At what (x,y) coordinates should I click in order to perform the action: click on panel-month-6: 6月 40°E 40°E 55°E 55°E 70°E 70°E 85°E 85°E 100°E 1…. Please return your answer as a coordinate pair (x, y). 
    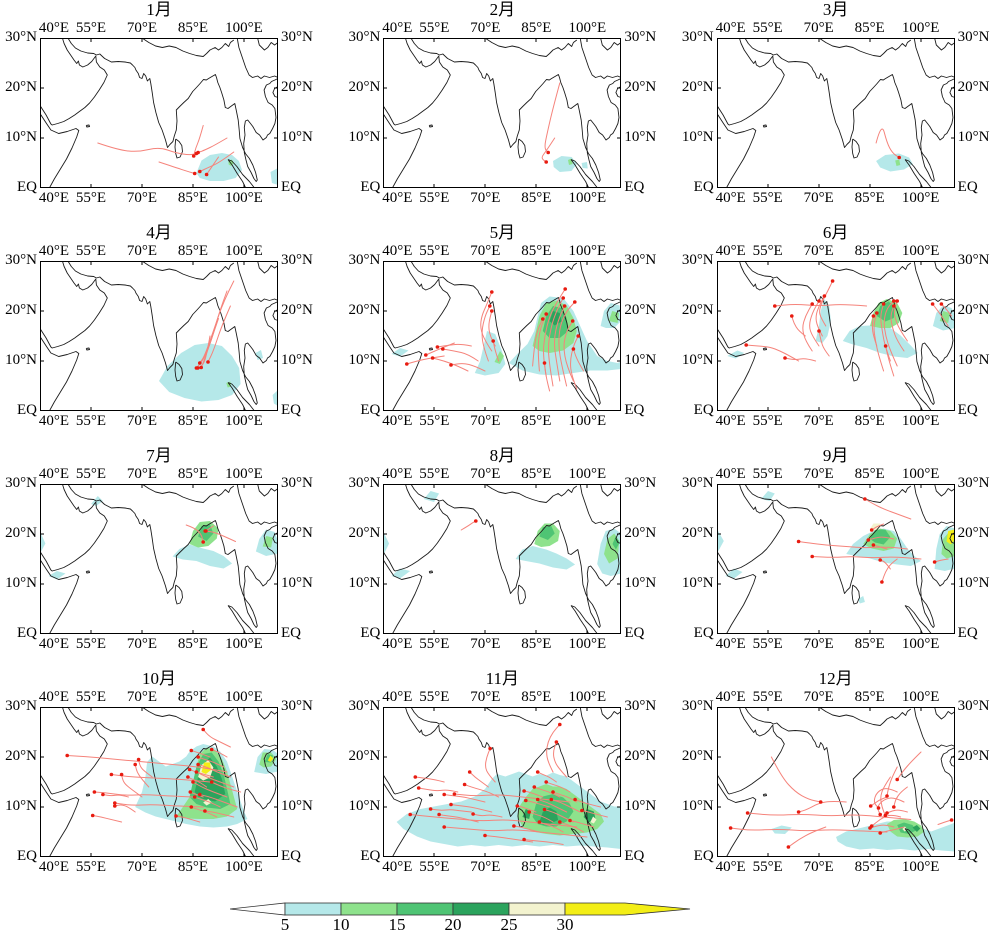
    Looking at the image, I should click on (833, 335).